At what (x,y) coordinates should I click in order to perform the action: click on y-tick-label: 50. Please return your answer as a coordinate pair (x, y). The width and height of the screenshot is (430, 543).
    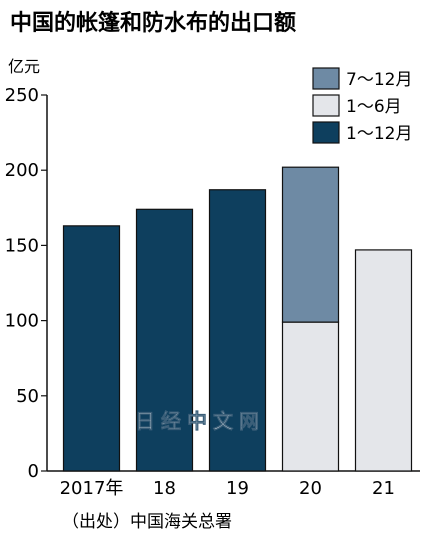
    Looking at the image, I should click on (27, 396).